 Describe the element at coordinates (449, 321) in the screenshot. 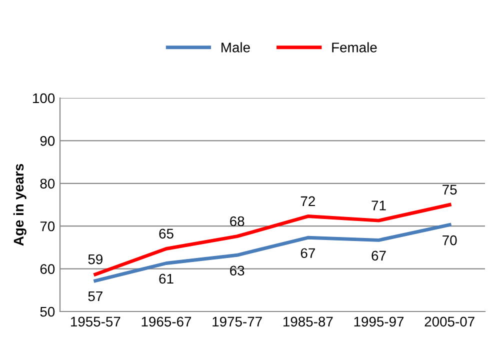

I see `x-tick-label: 2005-07` at that location.